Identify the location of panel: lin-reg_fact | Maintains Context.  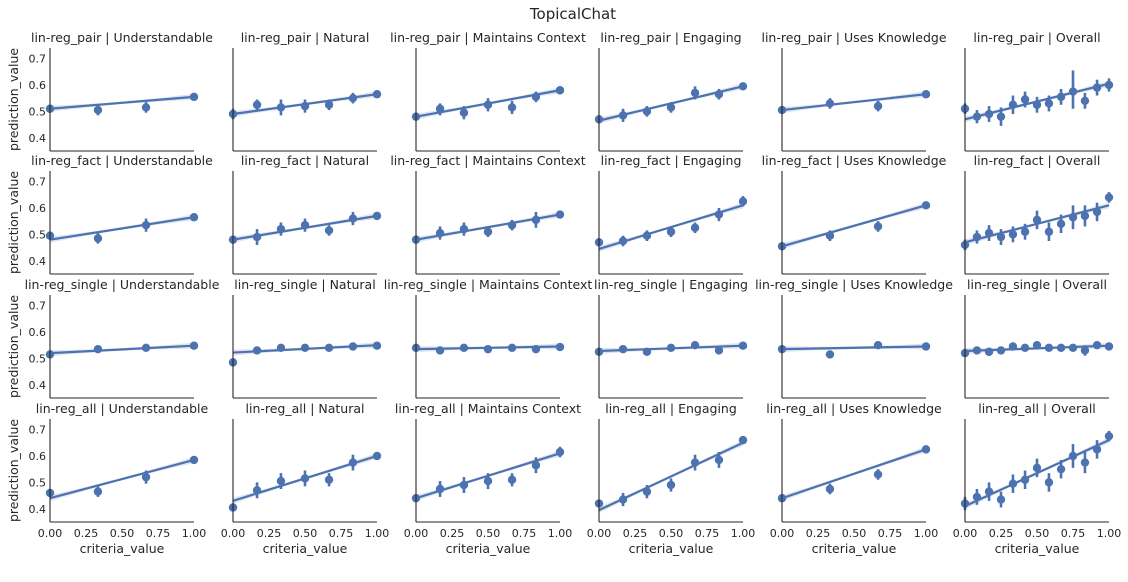
(488, 214).